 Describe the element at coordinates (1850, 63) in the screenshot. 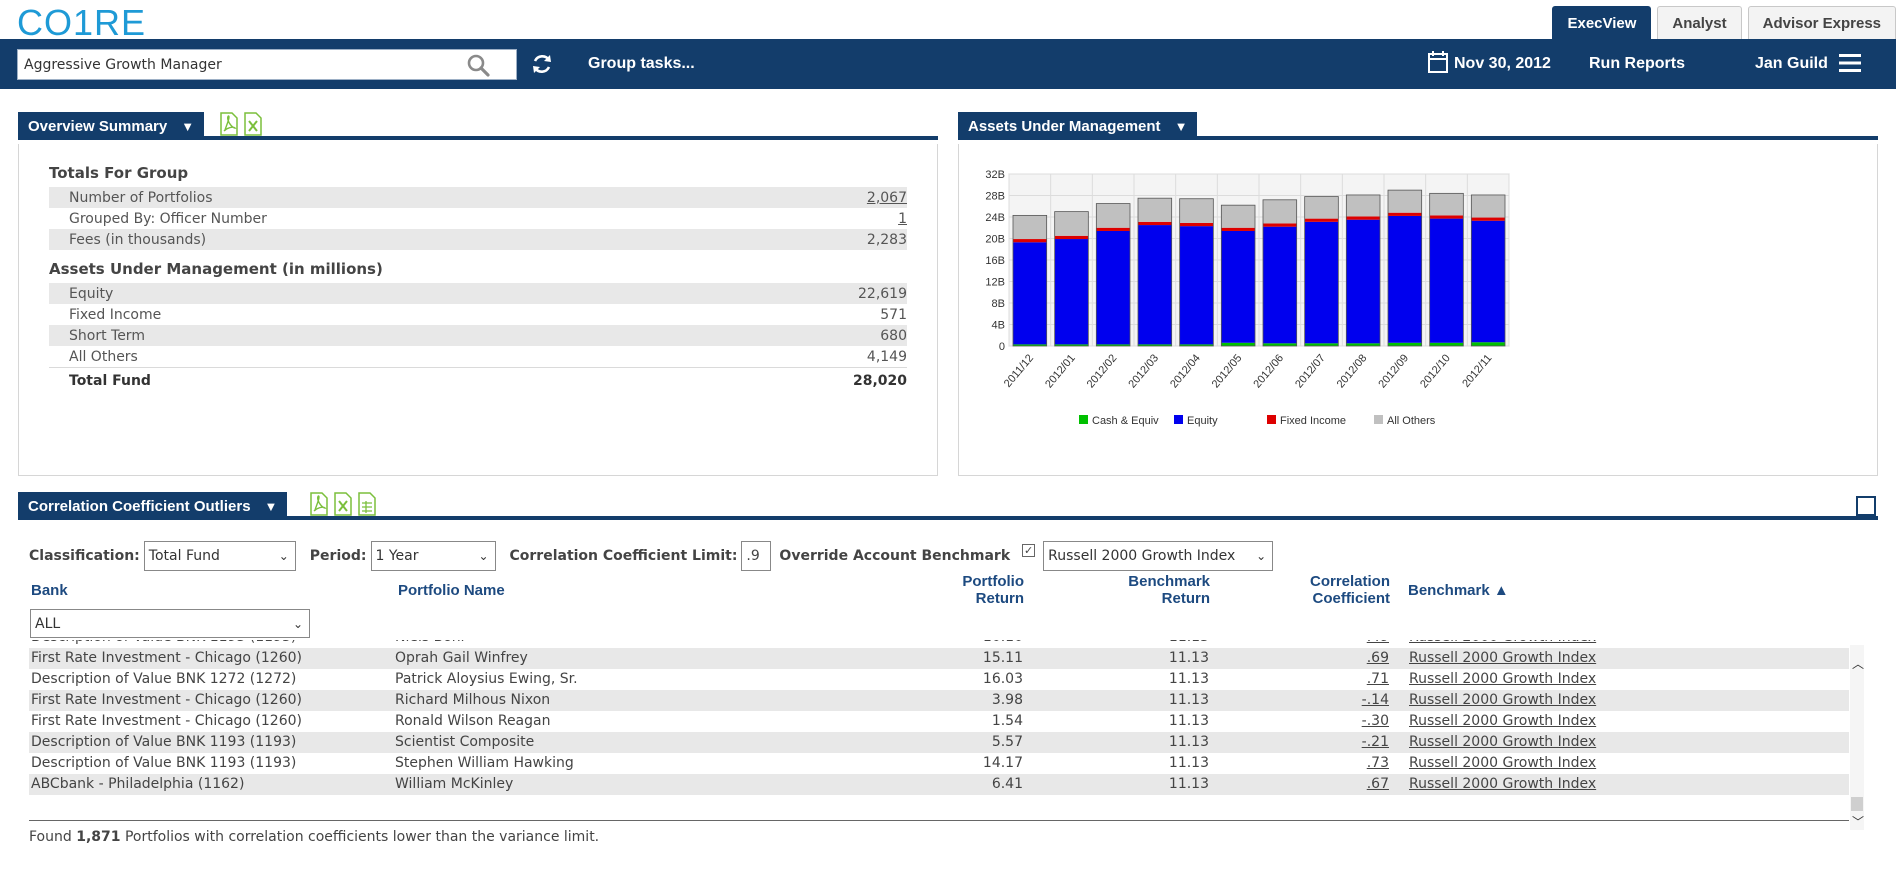

I see `hamburger-menu-icon` at that location.